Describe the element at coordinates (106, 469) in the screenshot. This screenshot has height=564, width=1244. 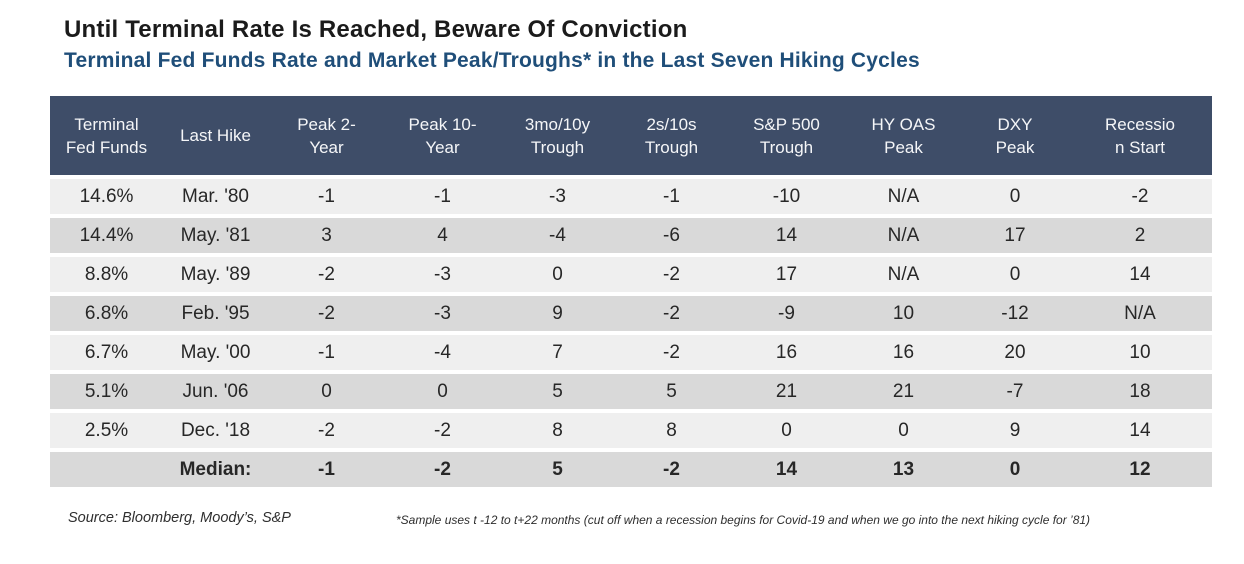
I see `table-cell` at that location.